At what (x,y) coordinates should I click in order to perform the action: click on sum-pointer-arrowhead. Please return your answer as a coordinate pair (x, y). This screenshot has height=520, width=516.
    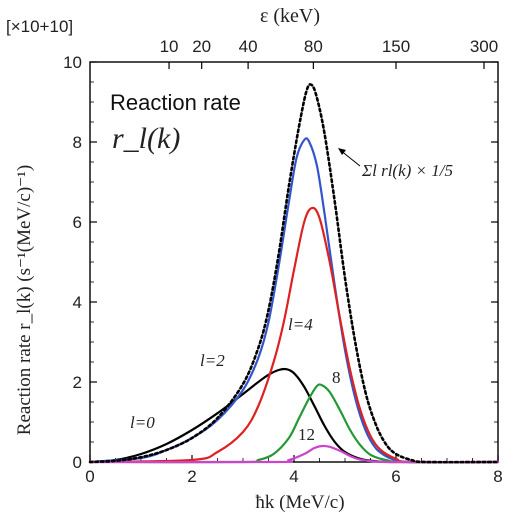
    Looking at the image, I should click on (342, 151).